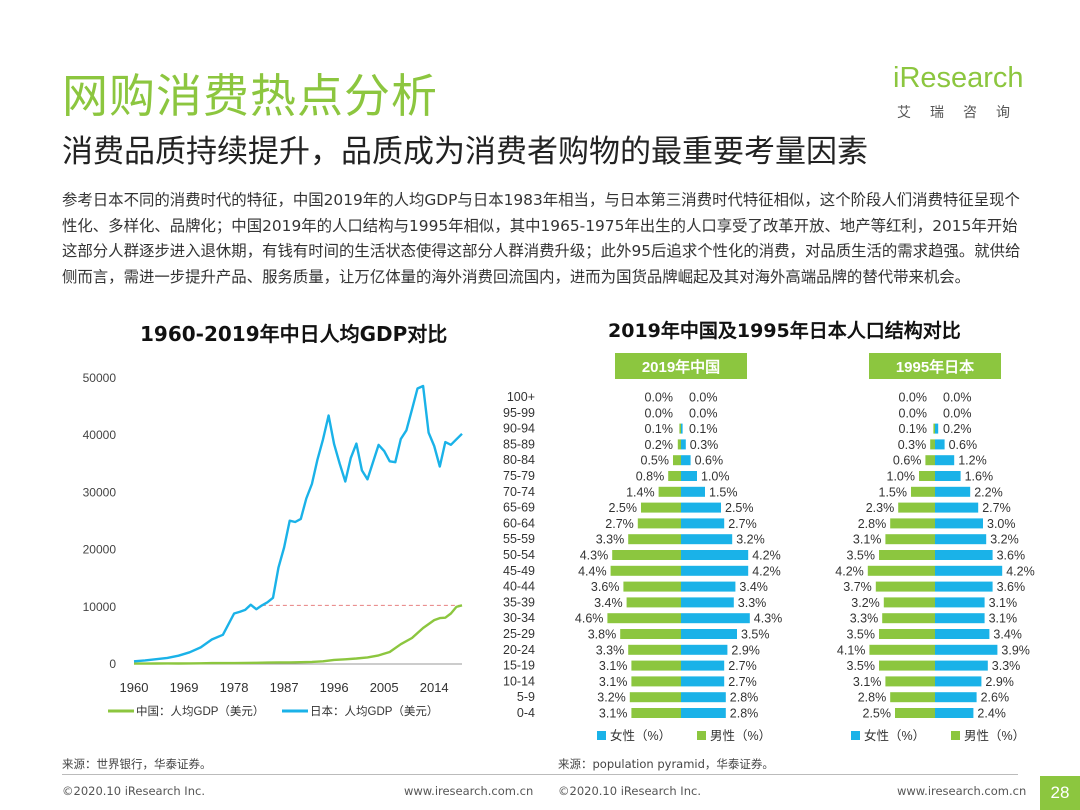  What do you see at coordinates (703, 413) in the screenshot?
I see `male-value-label: 0.0%` at bounding box center [703, 413].